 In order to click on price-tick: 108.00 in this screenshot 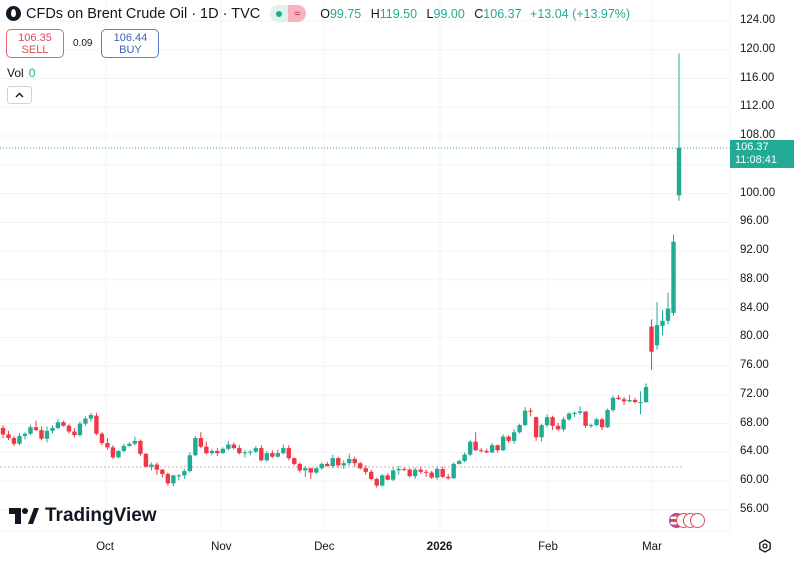, I will do `click(758, 135)`.